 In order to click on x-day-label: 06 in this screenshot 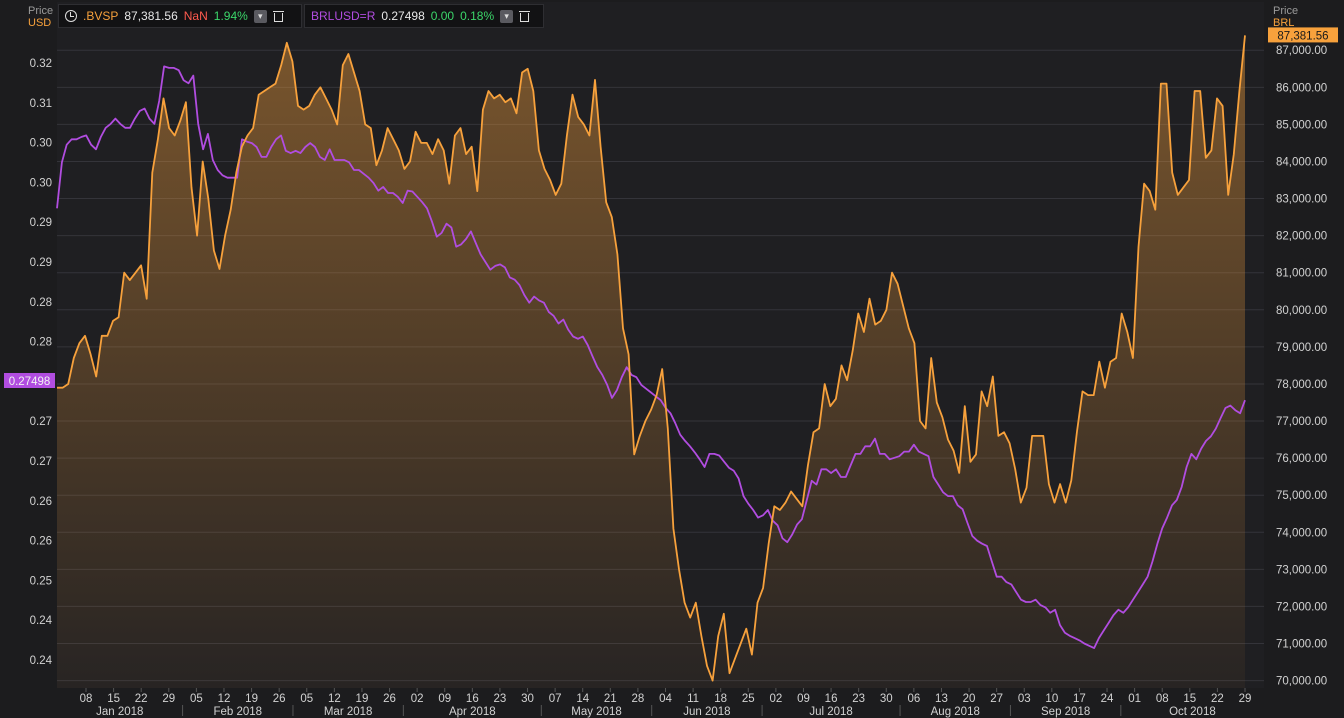, I will do `click(913, 699)`.